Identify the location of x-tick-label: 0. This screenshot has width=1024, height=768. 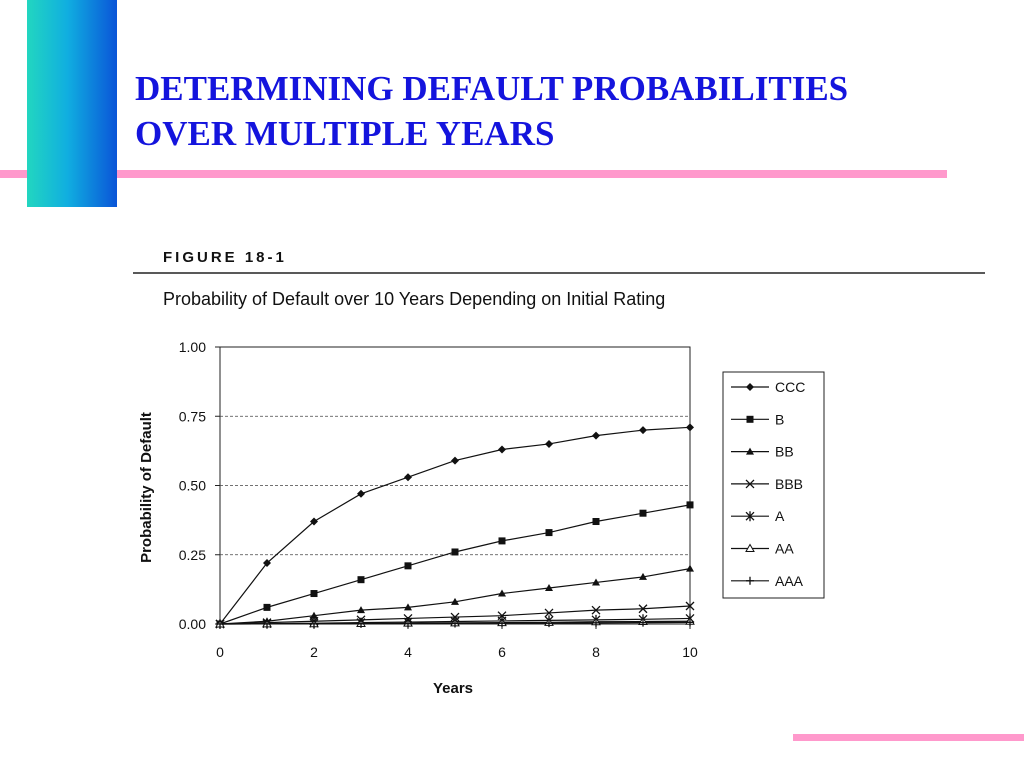
(220, 652).